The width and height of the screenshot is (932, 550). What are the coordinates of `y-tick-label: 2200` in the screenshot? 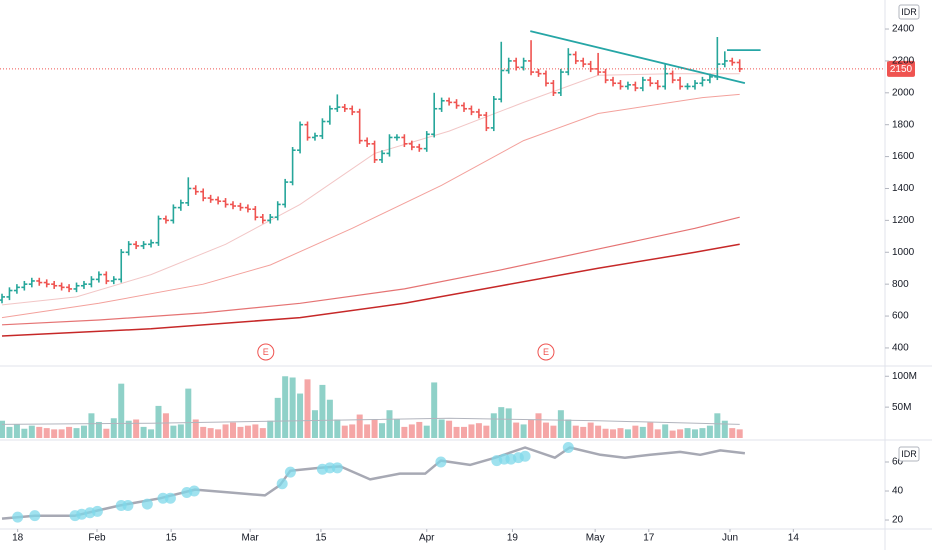 It's located at (903, 61).